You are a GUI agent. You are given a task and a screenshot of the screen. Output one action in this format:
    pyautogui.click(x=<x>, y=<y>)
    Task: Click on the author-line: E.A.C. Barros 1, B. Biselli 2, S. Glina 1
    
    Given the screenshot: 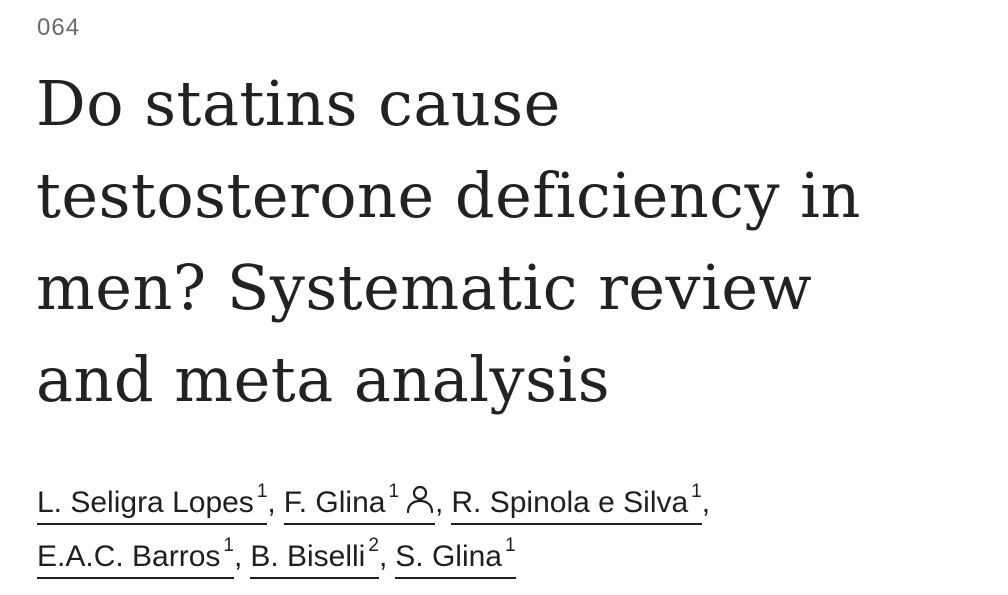 What is the action you would take?
    pyautogui.click(x=377, y=557)
    